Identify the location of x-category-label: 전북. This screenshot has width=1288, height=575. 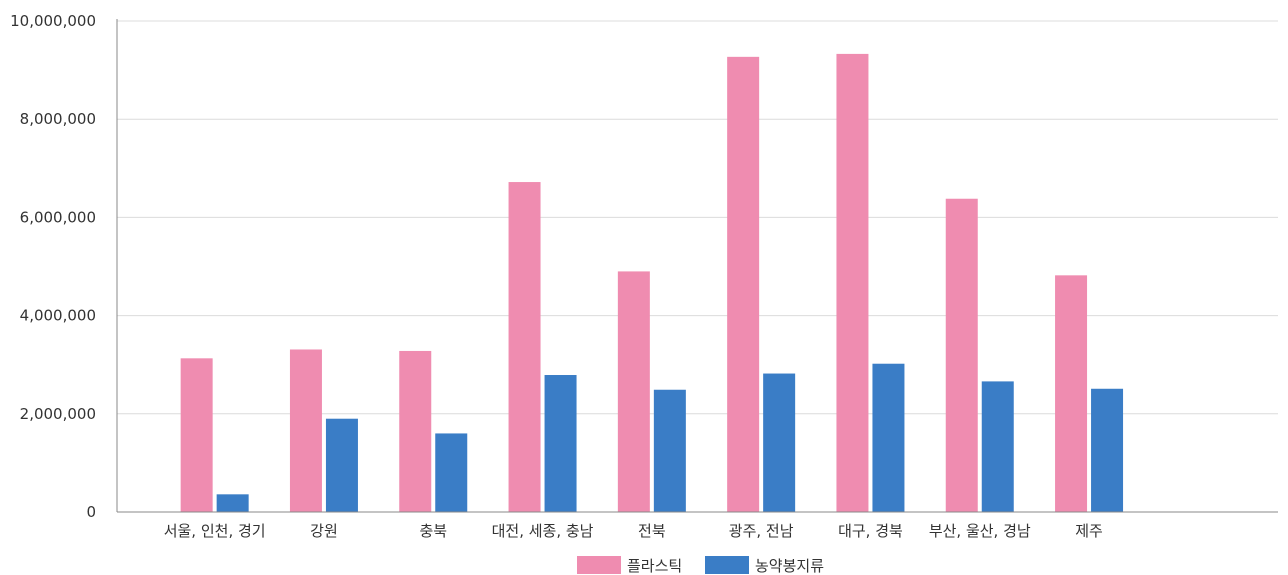
(652, 531).